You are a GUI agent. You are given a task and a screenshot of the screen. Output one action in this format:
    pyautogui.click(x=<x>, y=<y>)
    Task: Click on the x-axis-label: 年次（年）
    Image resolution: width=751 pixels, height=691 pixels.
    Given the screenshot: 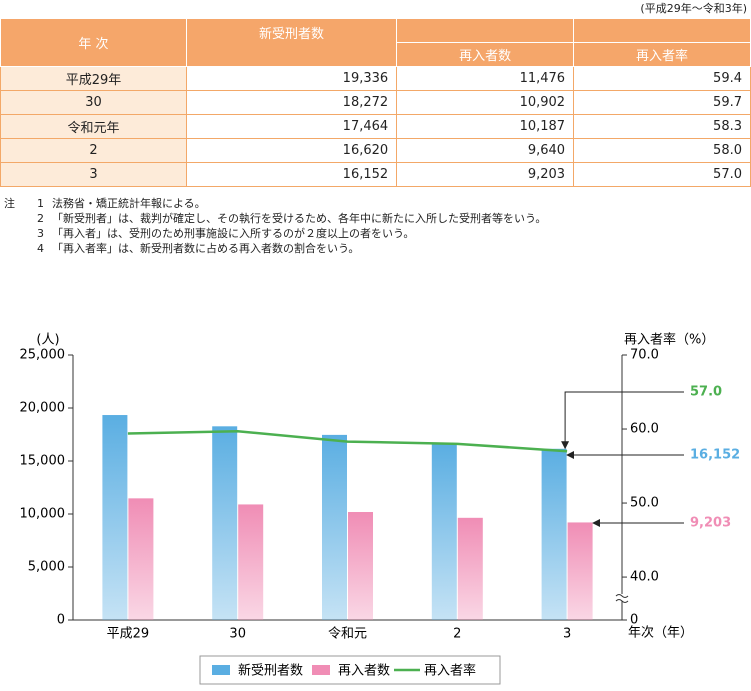 What is the action you would take?
    pyautogui.click(x=660, y=633)
    